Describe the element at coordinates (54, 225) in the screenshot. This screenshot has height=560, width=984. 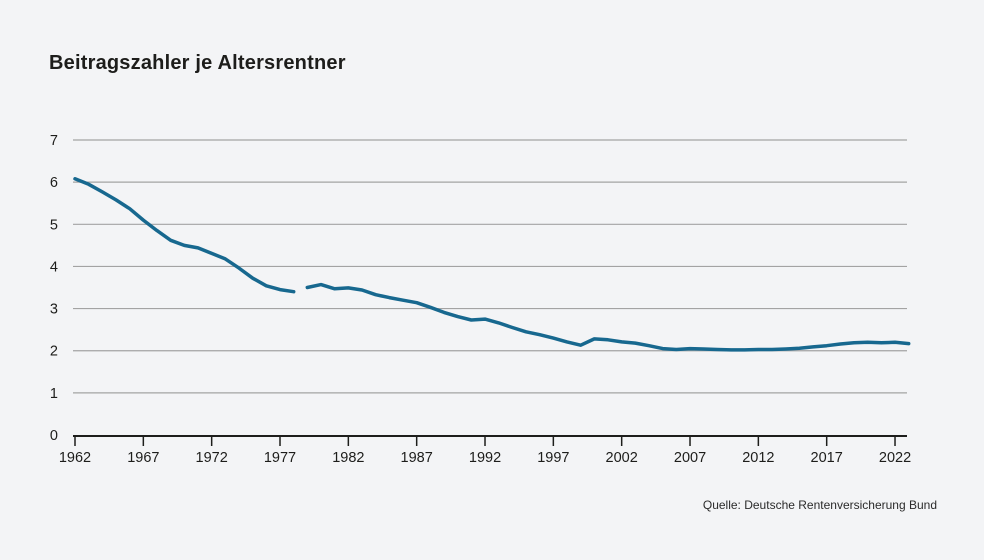
I see `y-axis-label-5: 5` at that location.